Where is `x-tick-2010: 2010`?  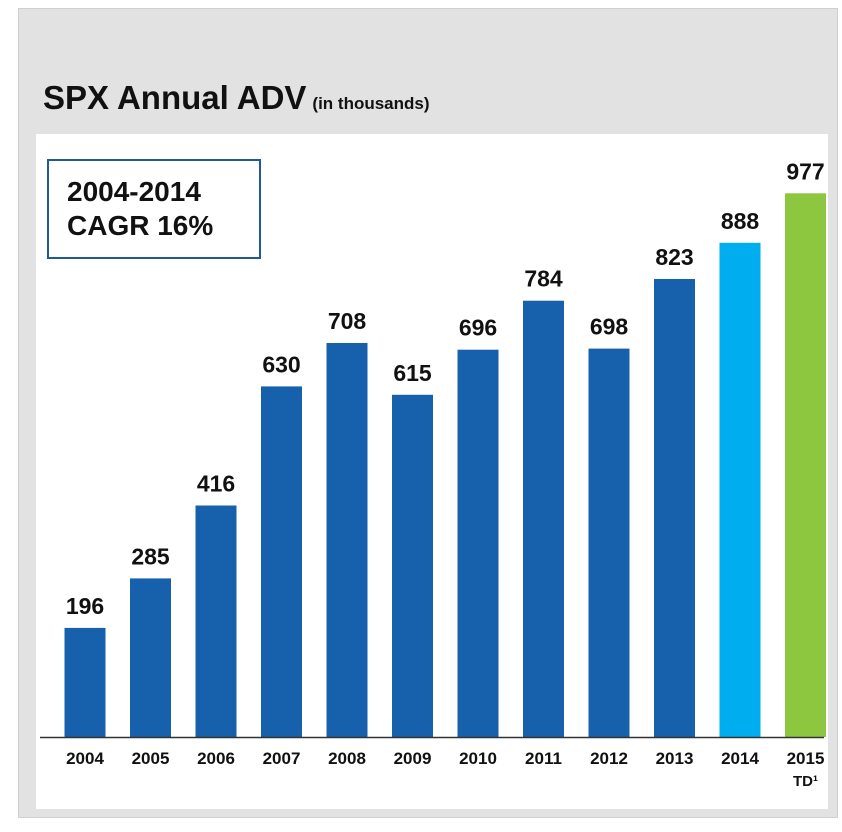
x-tick-2010: 2010 is located at coordinates (478, 758).